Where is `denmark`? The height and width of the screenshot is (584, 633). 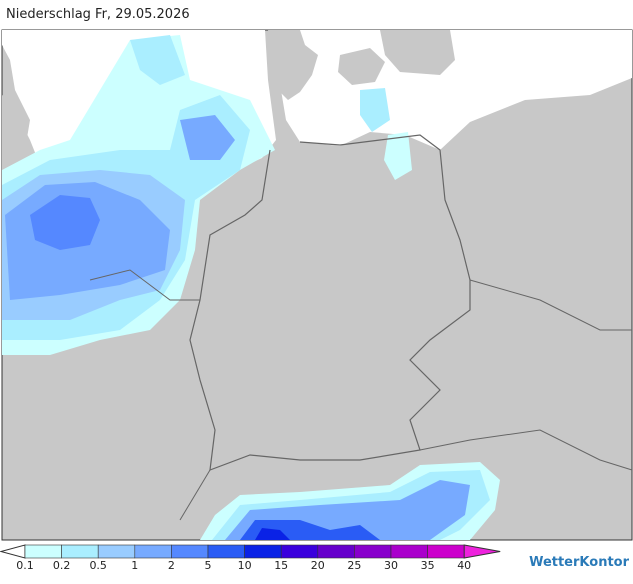
denmark is located at coordinates (293, 65).